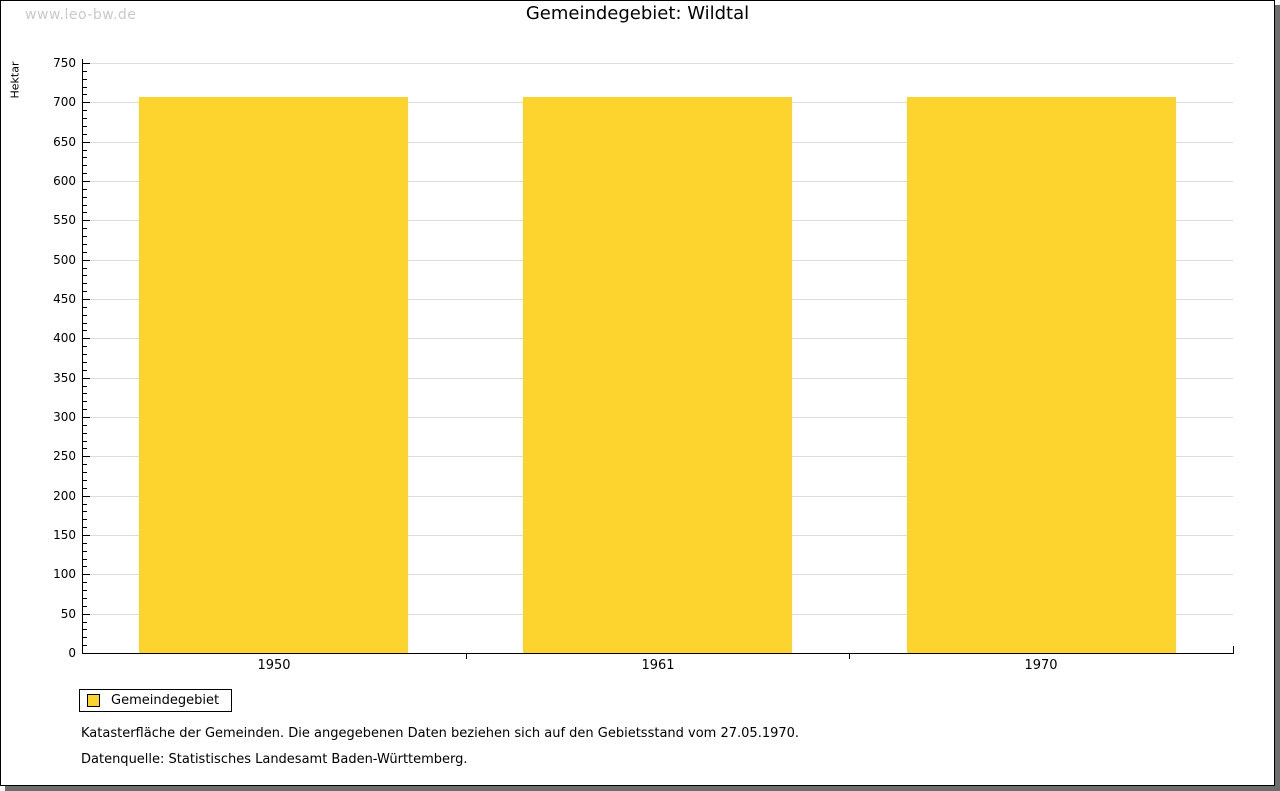 Image resolution: width=1280 pixels, height=791 pixels. I want to click on y-tick-label-350: 350, so click(64, 378).